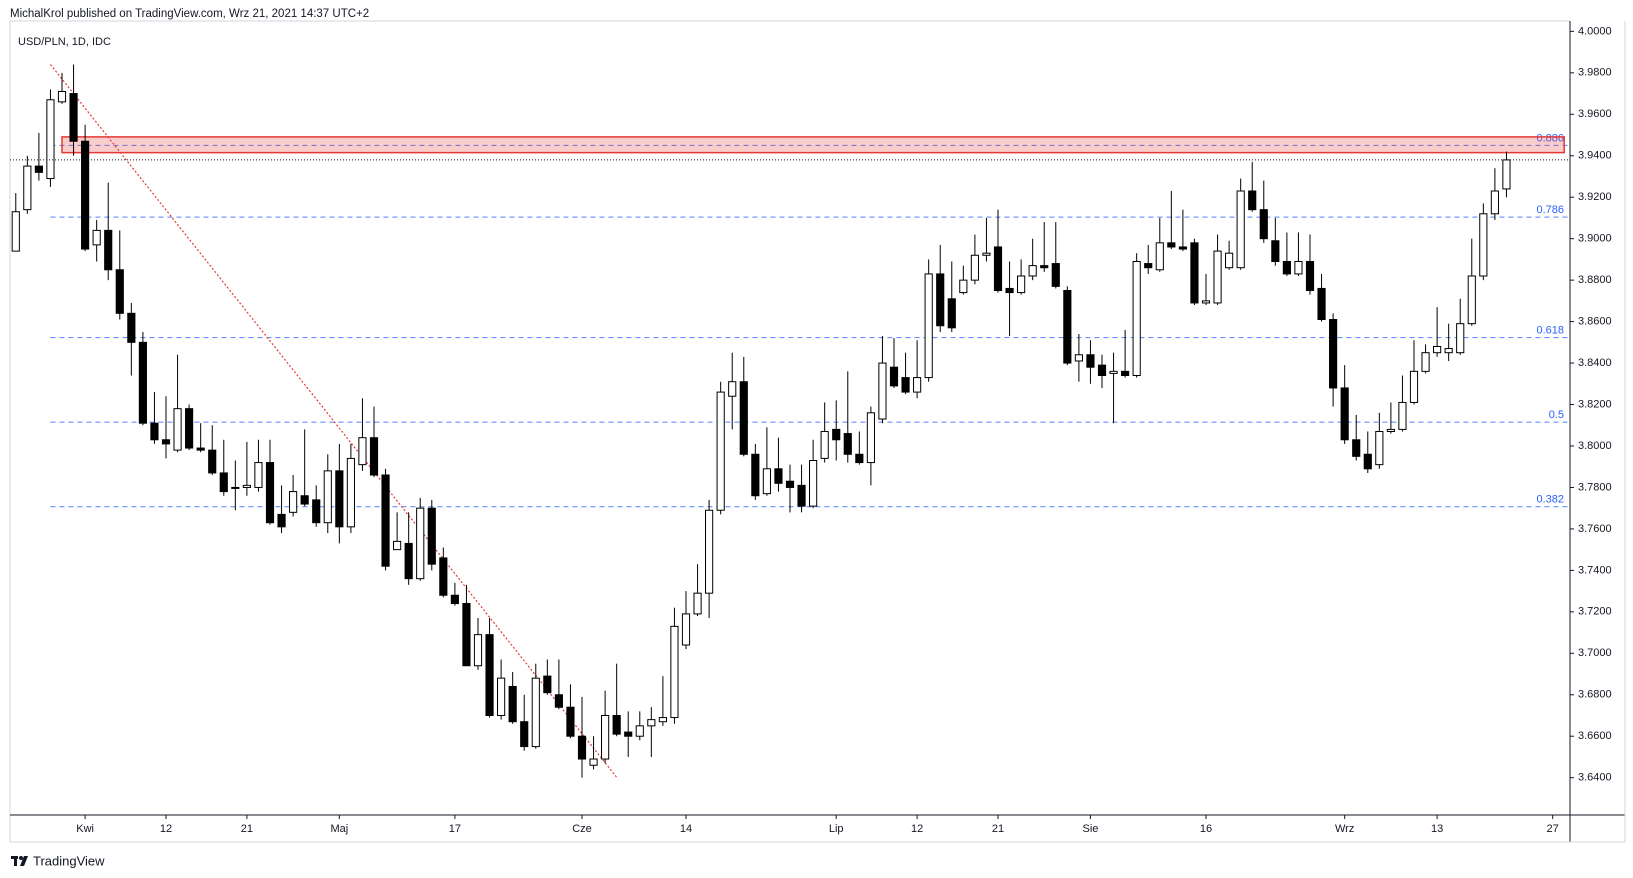 The width and height of the screenshot is (1633, 878). What do you see at coordinates (1595, 239) in the screenshot?
I see `y-tick-label: 3.9000` at bounding box center [1595, 239].